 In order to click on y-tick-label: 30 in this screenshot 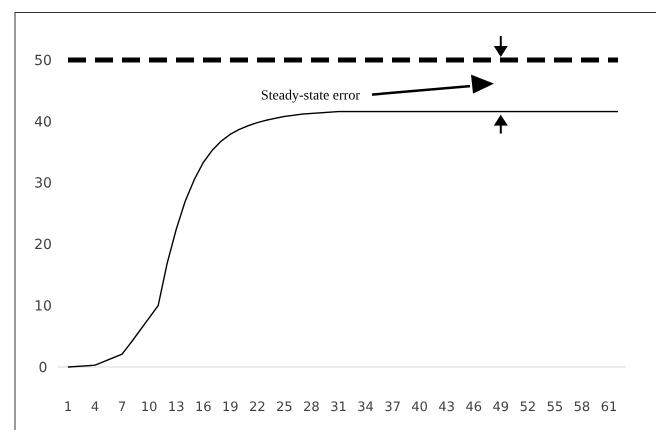, I will do `click(43, 184)`.